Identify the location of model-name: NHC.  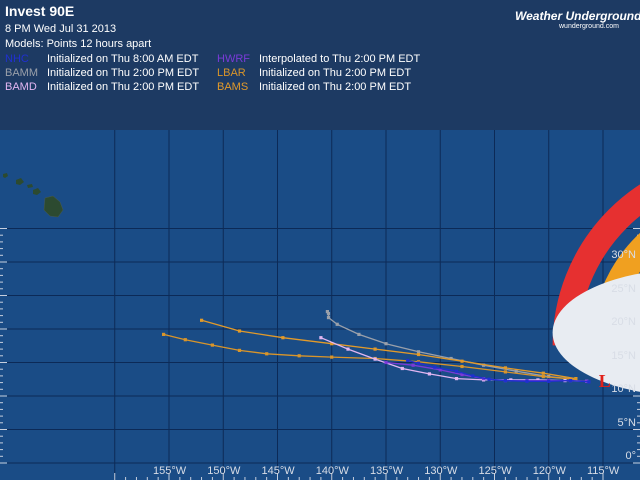
(17, 59).